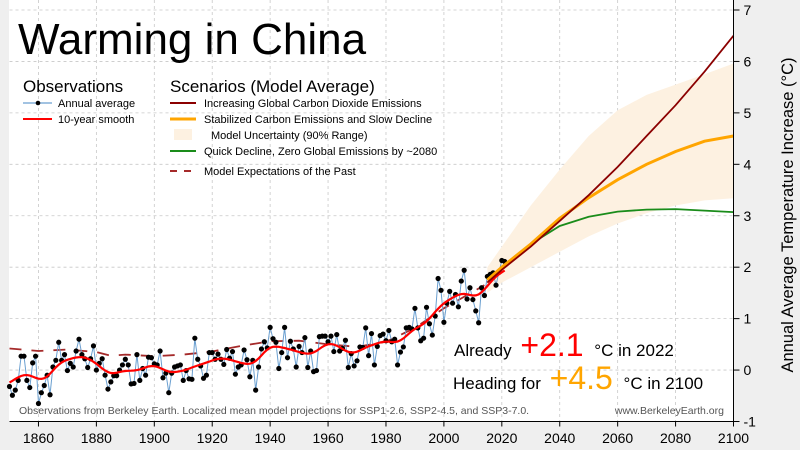 The height and width of the screenshot is (450, 800). What do you see at coordinates (443, 438) in the screenshot?
I see `x-tick-label: 2000` at bounding box center [443, 438].